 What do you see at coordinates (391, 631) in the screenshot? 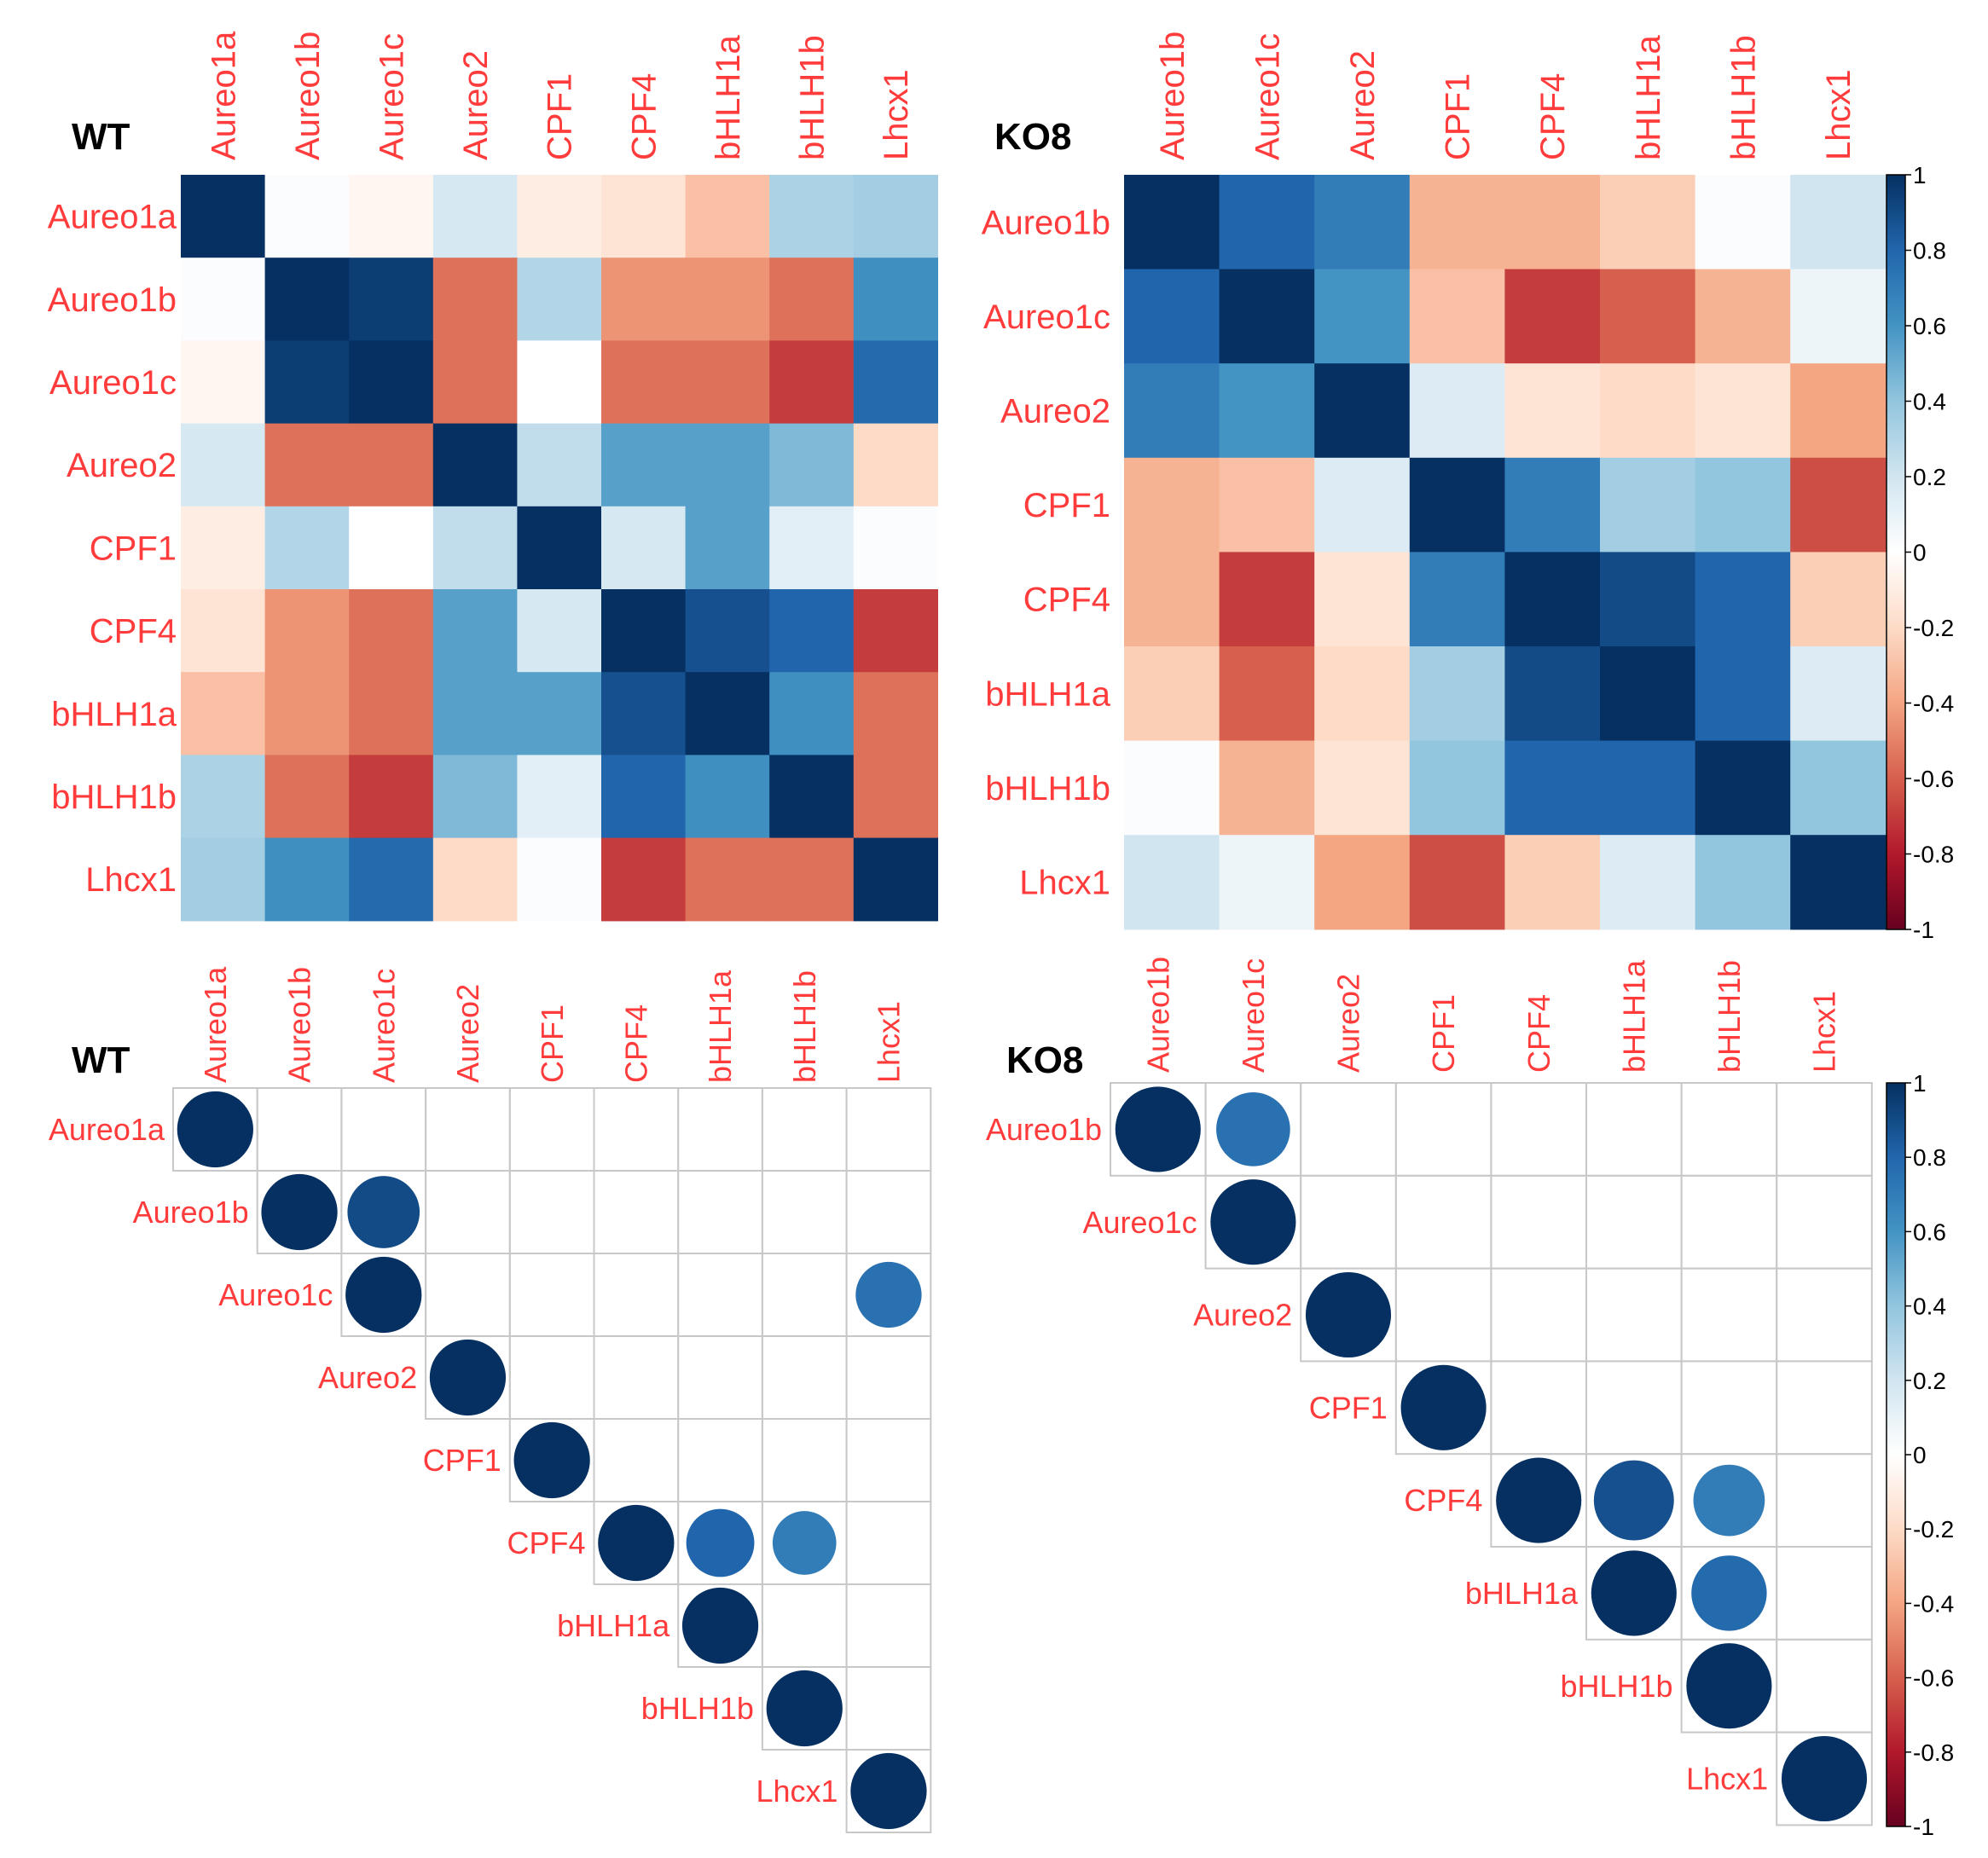
I see `wt-heatmap-cell-cpf4-aureo1c` at bounding box center [391, 631].